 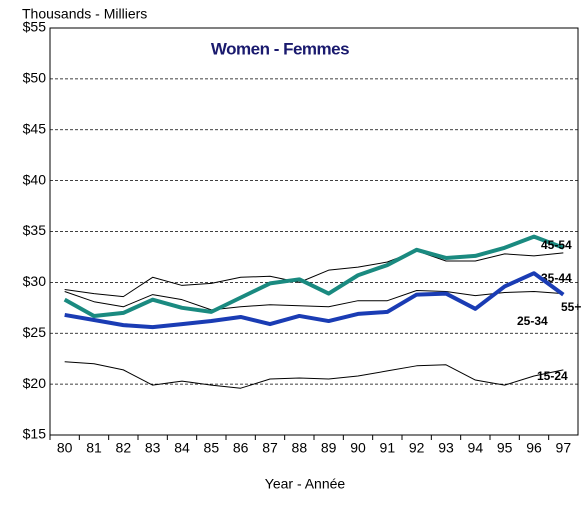 I want to click on x-tick-label: 96, so click(x=534, y=448).